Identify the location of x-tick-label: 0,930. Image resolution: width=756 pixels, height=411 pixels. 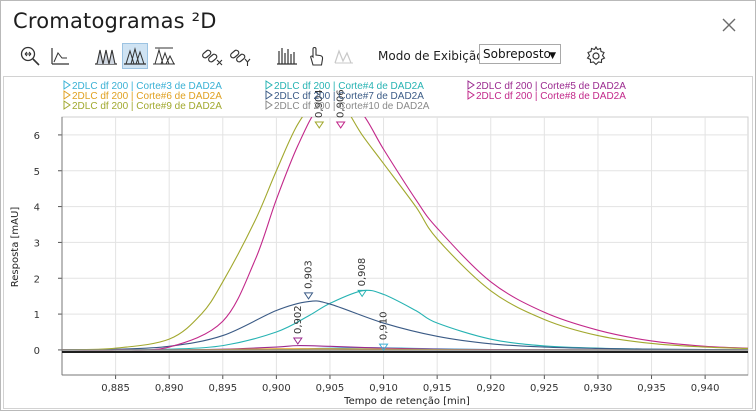
(598, 388).